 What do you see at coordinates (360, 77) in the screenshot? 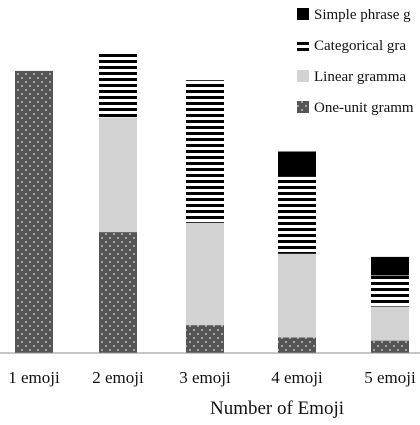
I see `legend-label: Linear gramma` at bounding box center [360, 77].